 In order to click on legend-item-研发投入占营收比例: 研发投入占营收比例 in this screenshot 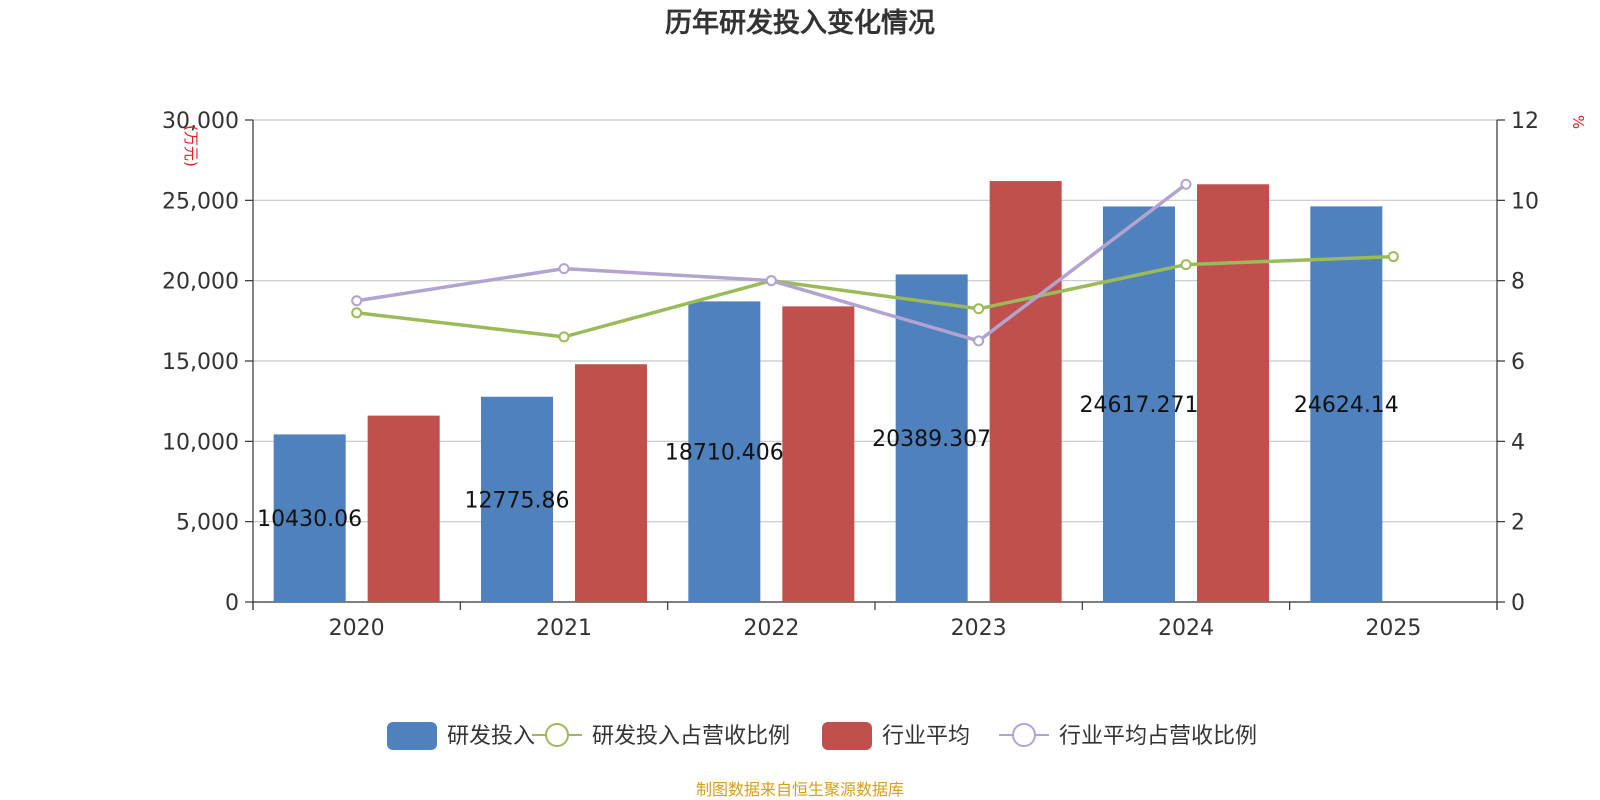, I will do `click(661, 736)`.